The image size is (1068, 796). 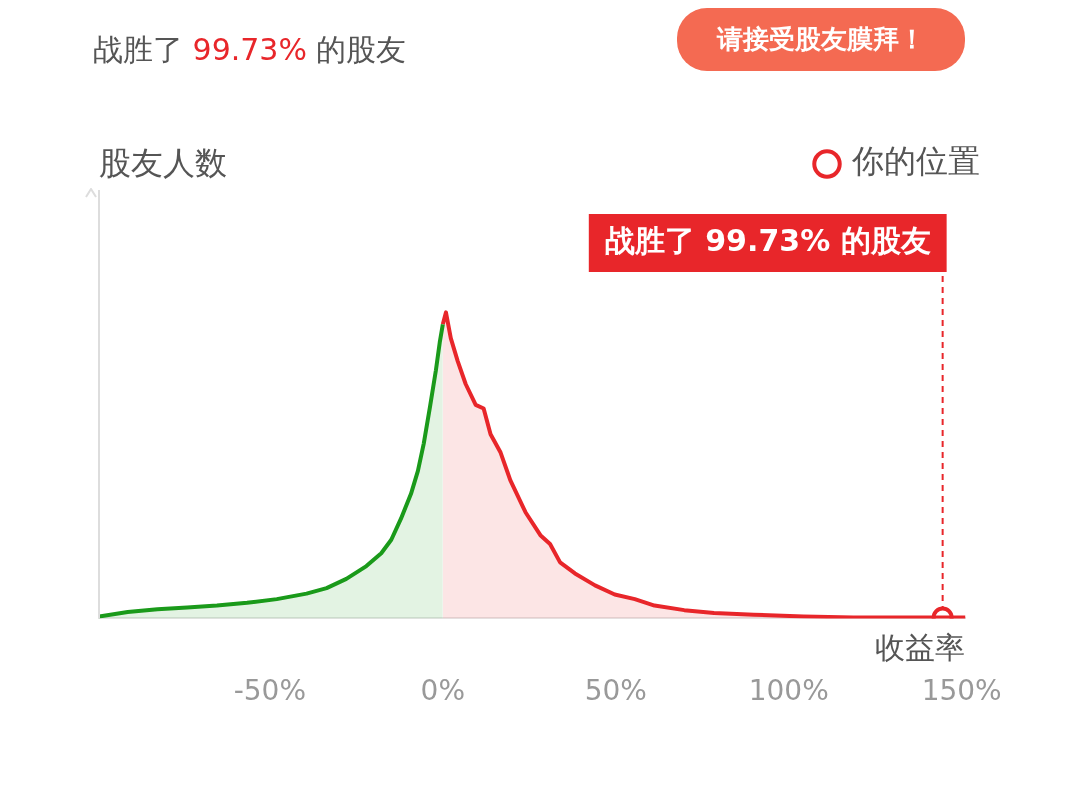 What do you see at coordinates (767, 240) in the screenshot?
I see `ref-line-label: 战胜了 99.73% 的股友` at bounding box center [767, 240].